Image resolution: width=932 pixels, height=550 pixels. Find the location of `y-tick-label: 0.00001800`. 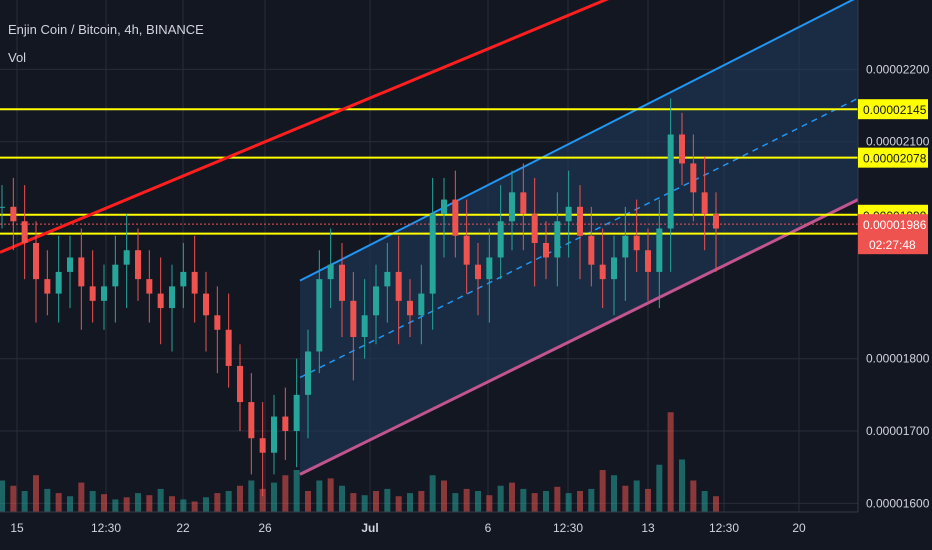

y-tick-label: 0.00001800 is located at coordinates (898, 359).